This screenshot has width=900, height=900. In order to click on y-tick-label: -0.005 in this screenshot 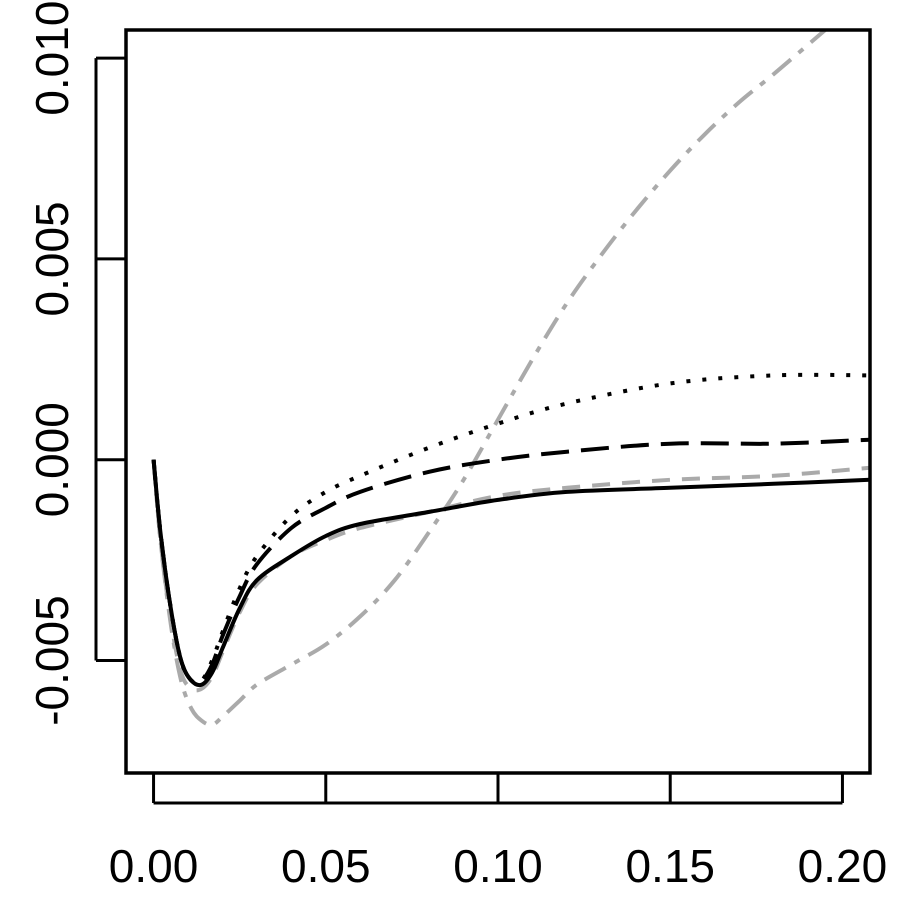, I will do `click(52, 660)`.